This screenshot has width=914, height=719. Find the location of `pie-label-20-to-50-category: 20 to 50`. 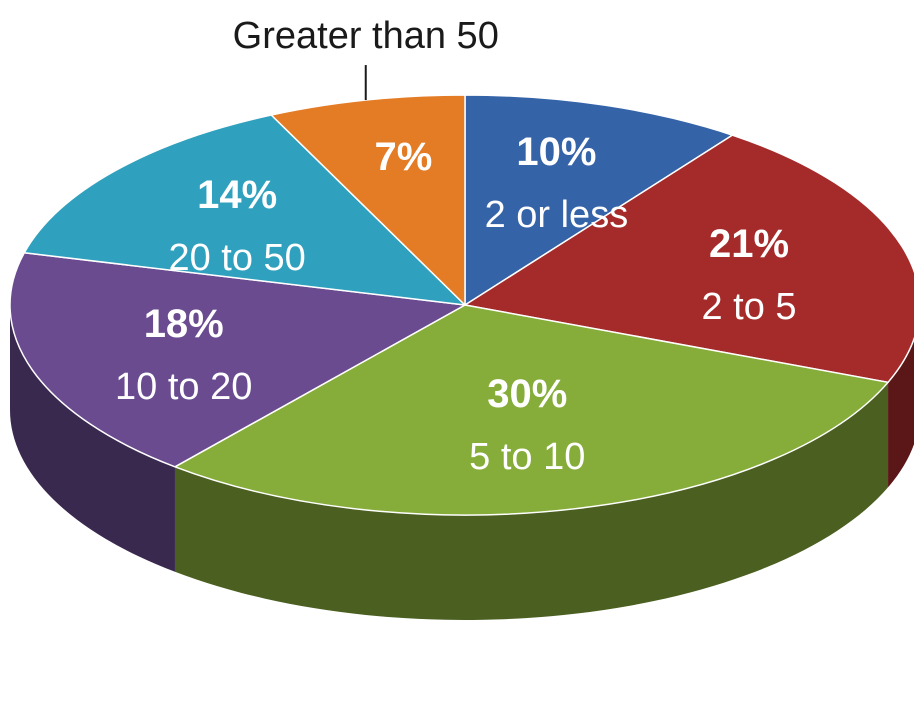

pie-label-20-to-50-category: 20 to 50 is located at coordinates (236, 258).